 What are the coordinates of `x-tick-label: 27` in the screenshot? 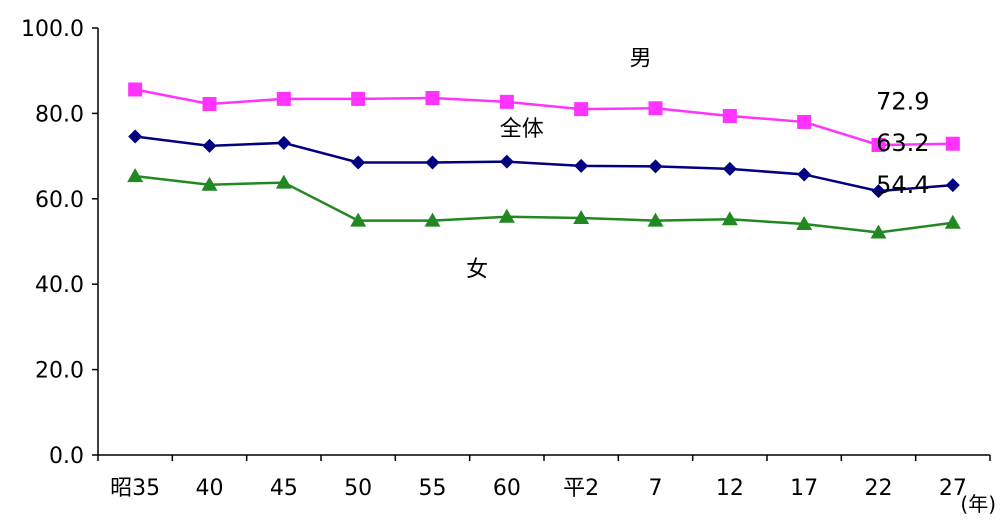 It's located at (953, 488).